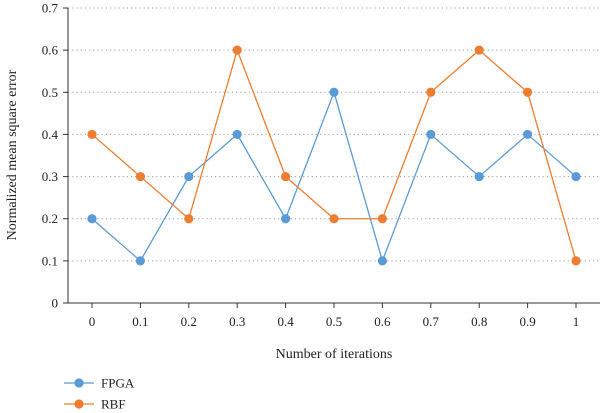  What do you see at coordinates (50, 218) in the screenshot?
I see `y-tick-label: 0.2` at bounding box center [50, 218].